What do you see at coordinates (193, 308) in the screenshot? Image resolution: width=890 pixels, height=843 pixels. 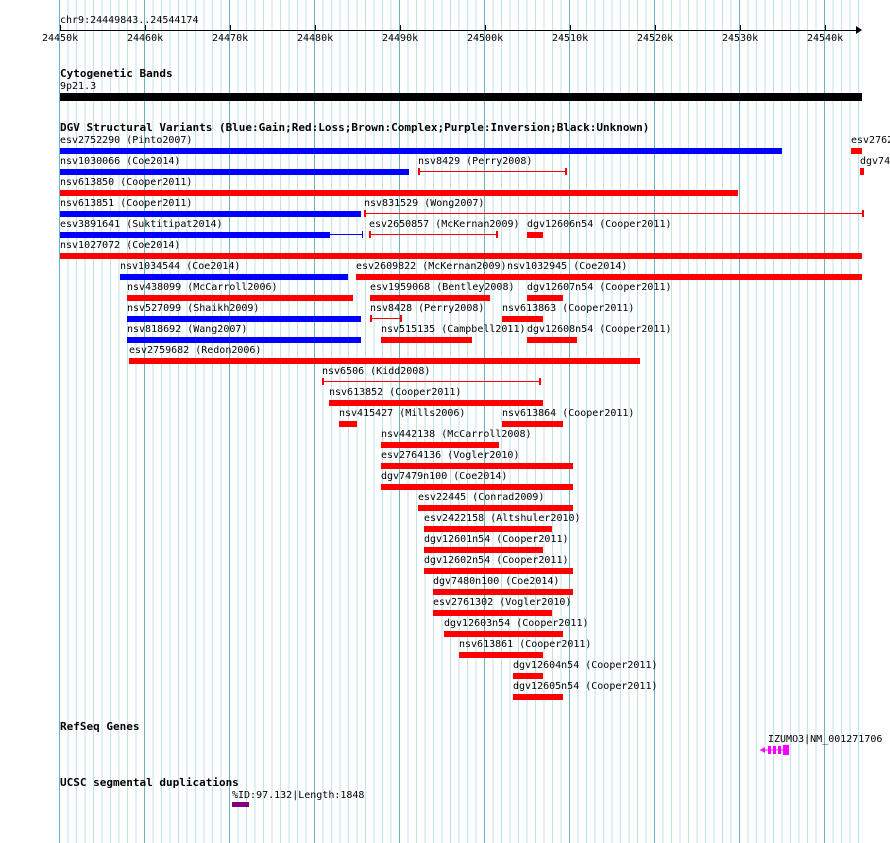 I see `dgv-feature-label: nsv527099 (Shaikh2009)` at bounding box center [193, 308].